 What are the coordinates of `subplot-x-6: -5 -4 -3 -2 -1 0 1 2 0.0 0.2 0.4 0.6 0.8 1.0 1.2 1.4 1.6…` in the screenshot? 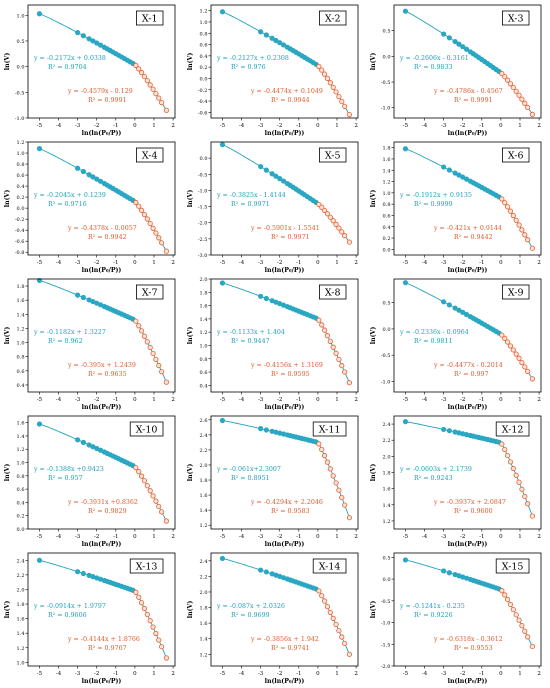 It's located at (456, 207).